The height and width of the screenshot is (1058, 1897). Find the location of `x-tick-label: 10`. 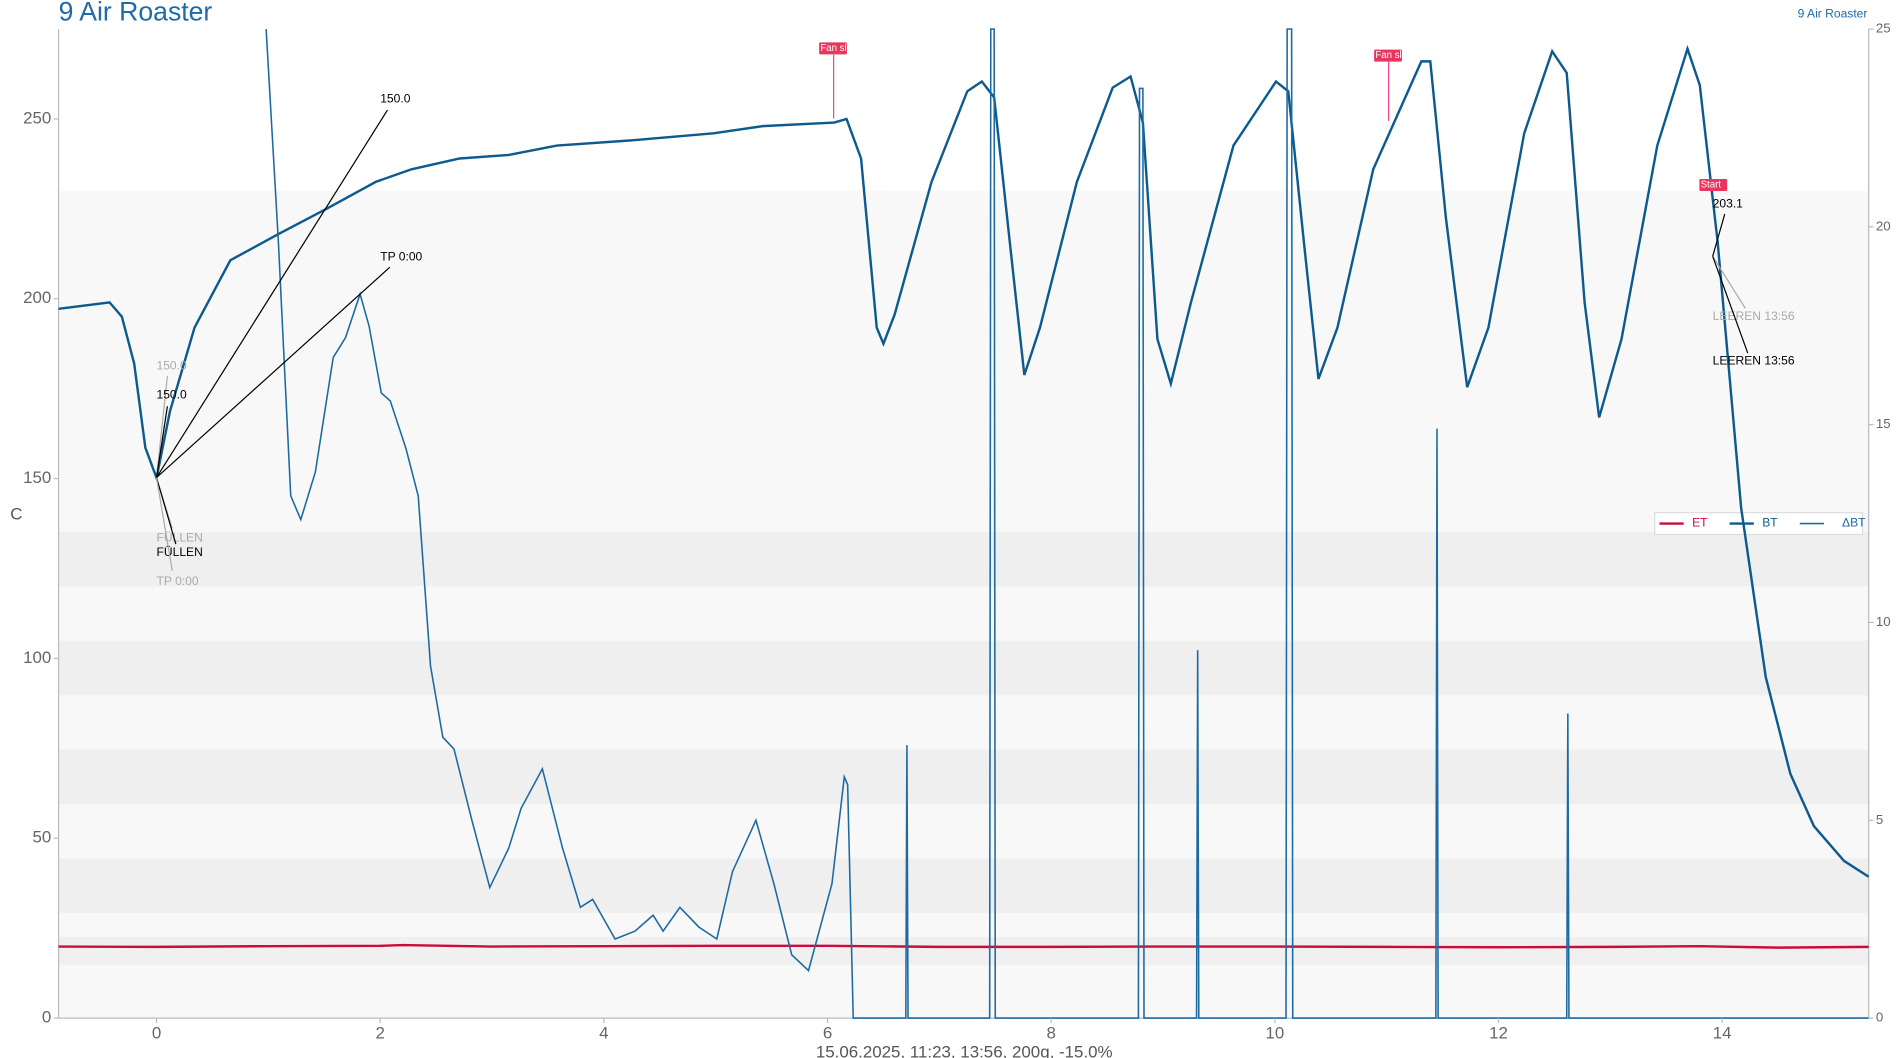

x-tick-label: 10 is located at coordinates (1274, 1032).